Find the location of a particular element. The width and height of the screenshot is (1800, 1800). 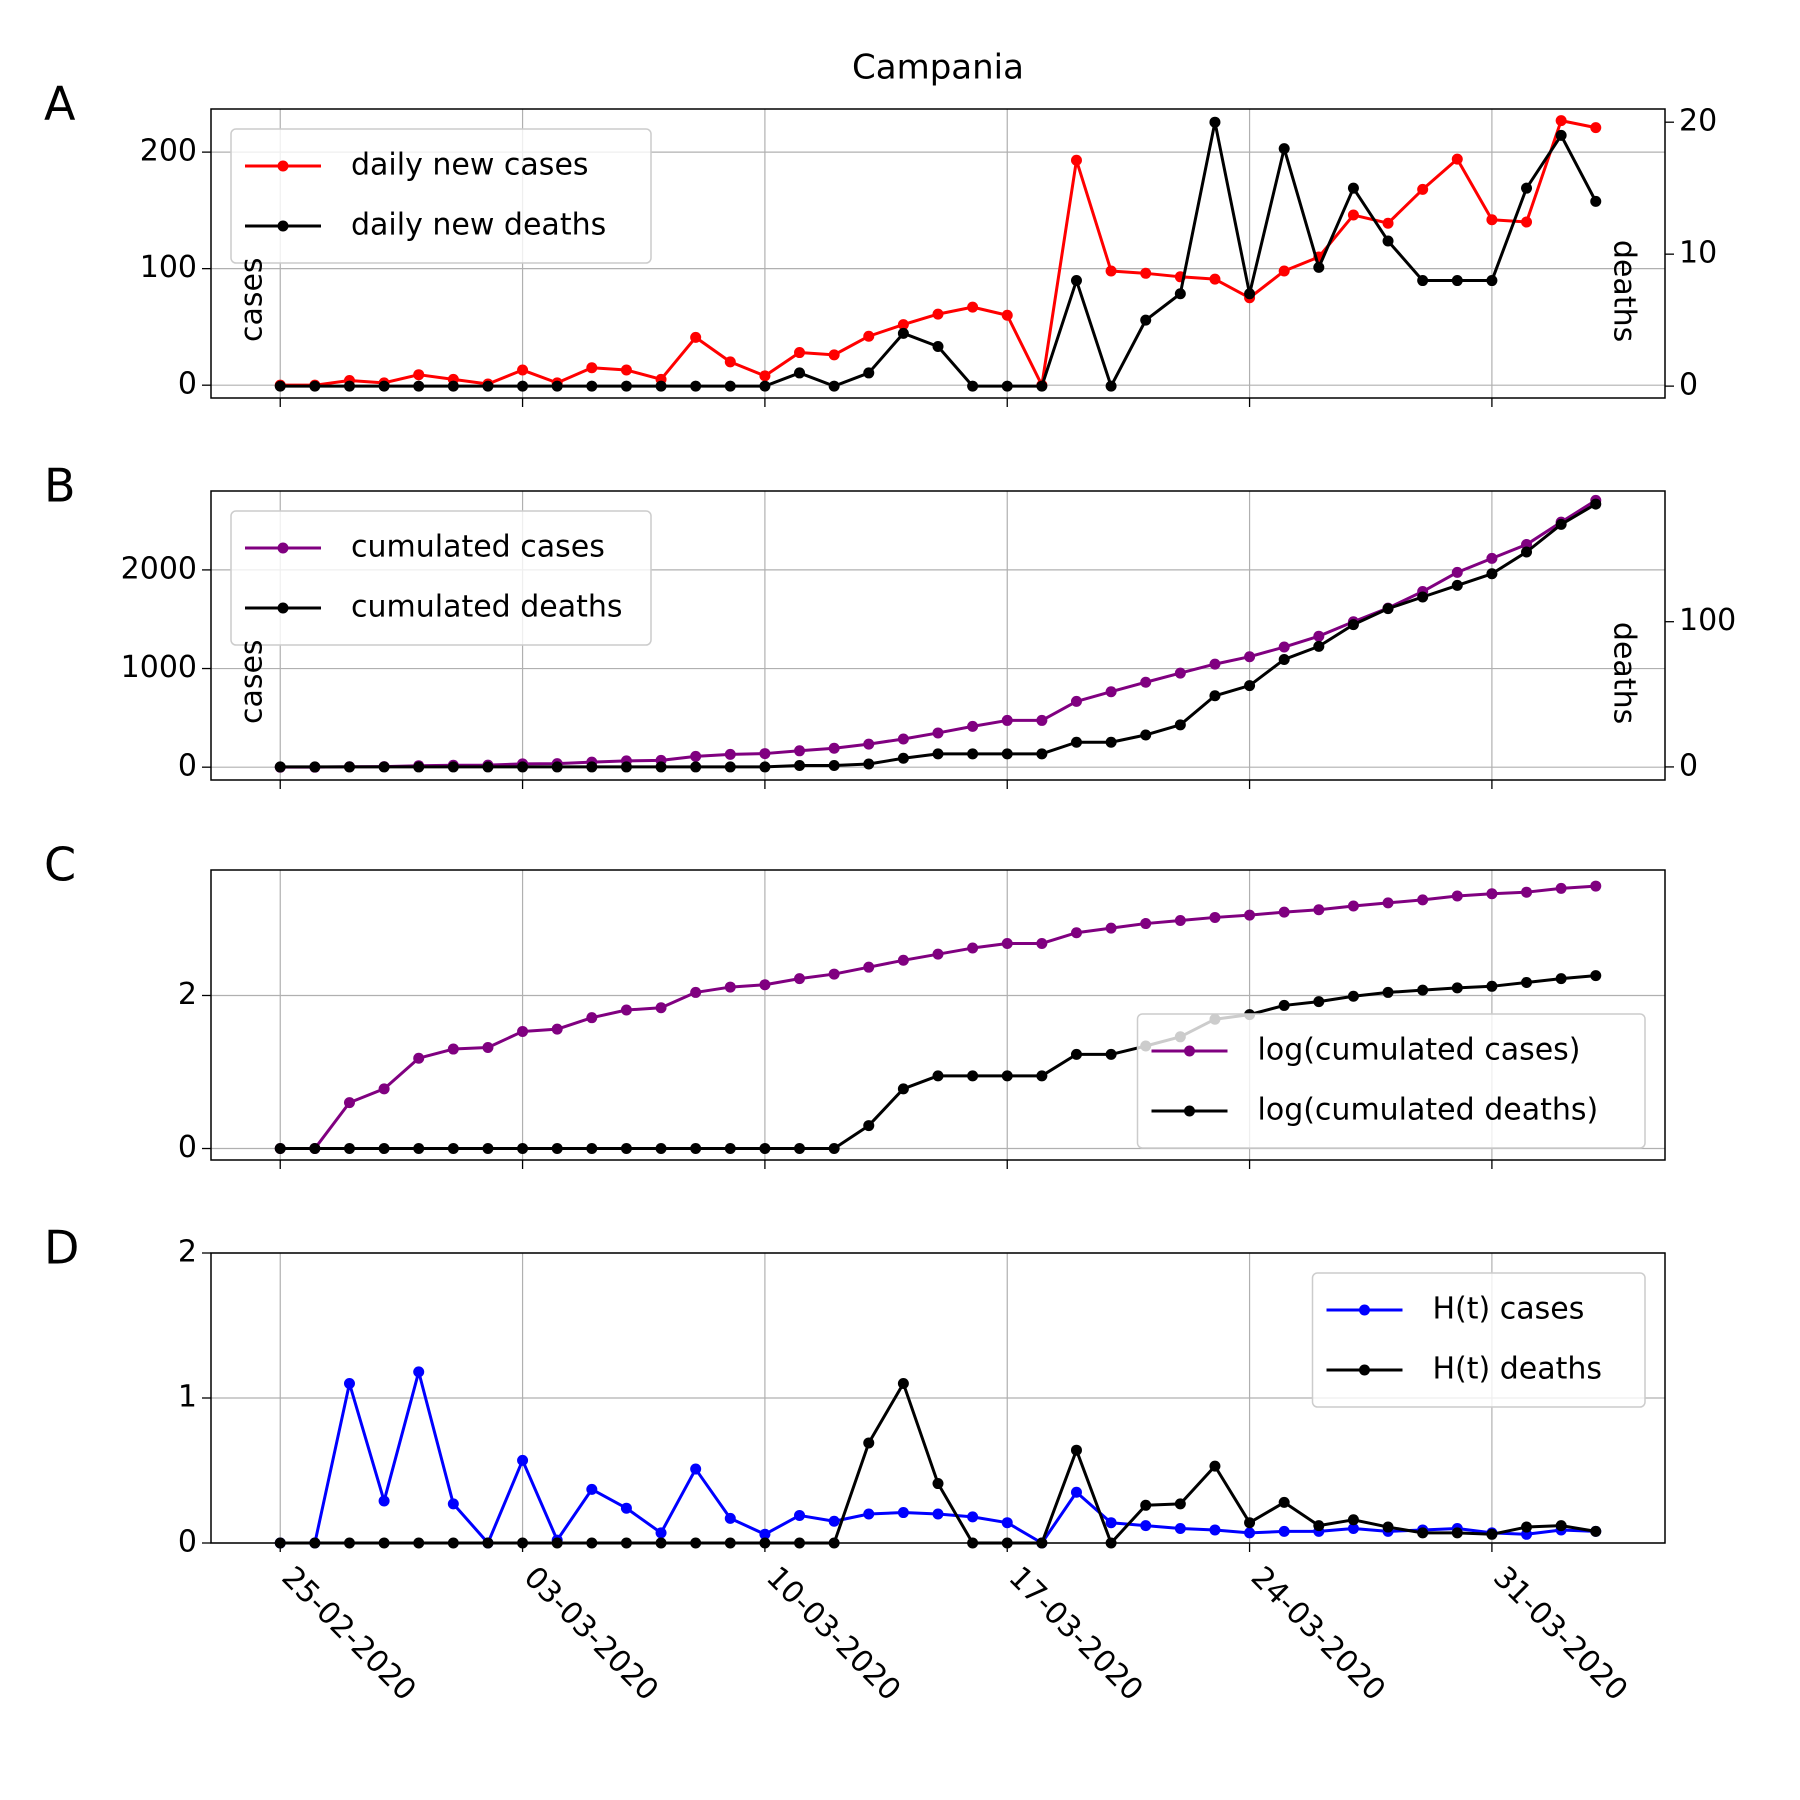

legend: daily new cases daily new deaths is located at coordinates (441, 196).